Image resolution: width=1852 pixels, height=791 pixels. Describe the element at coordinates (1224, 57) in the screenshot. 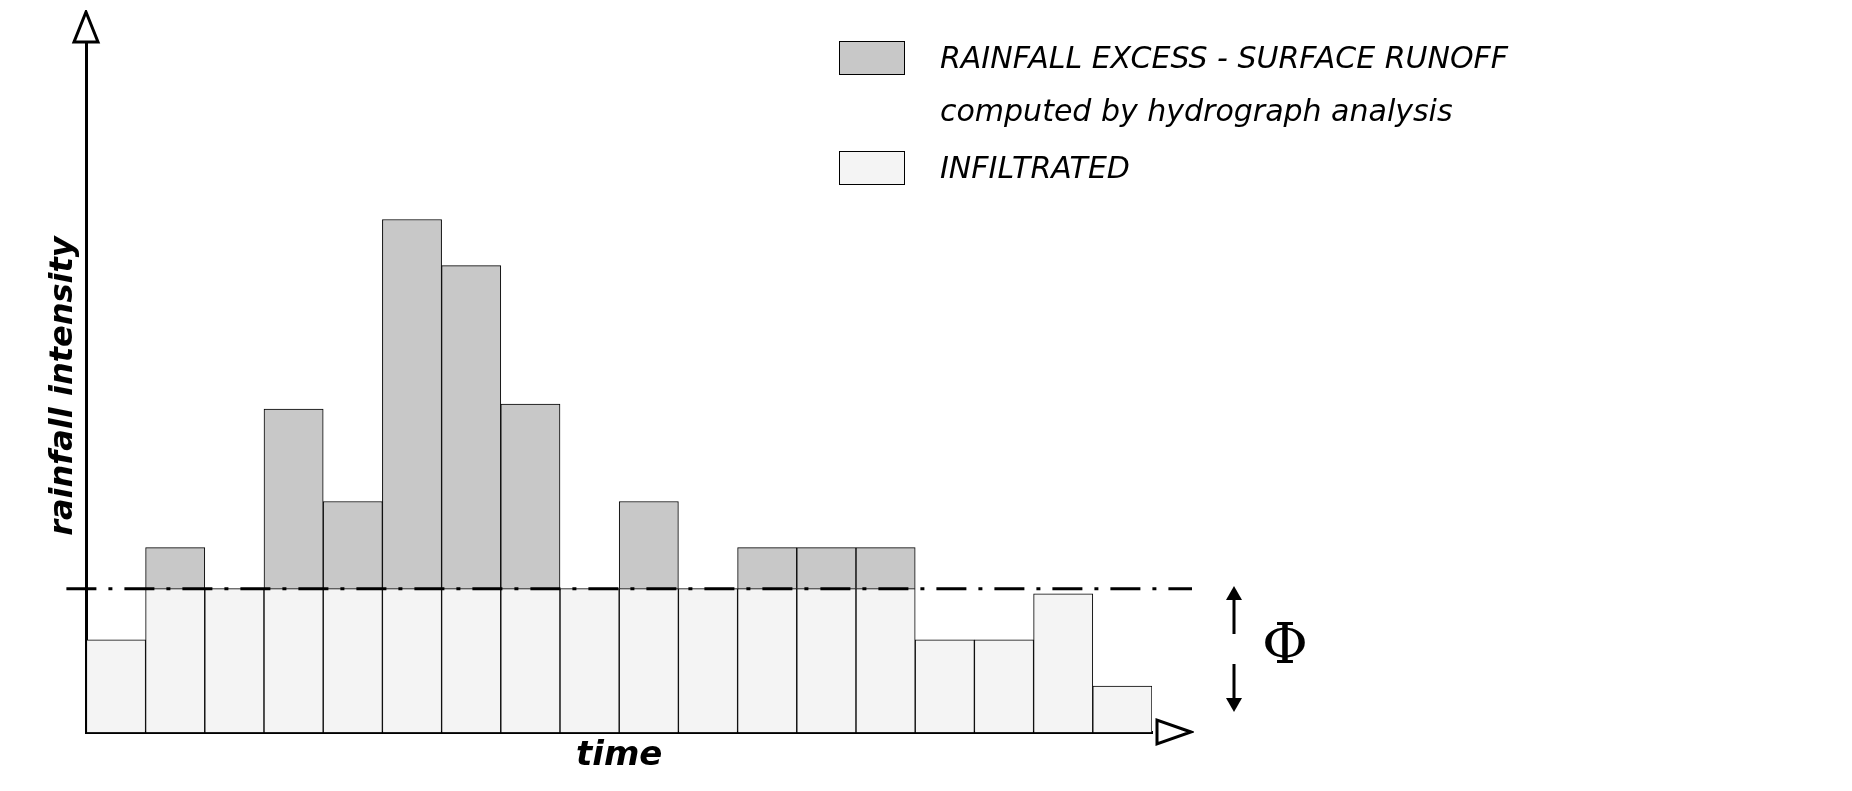

I see `legend-label: RAINFALL EXCESS - SURFACE RUNOFF` at that location.